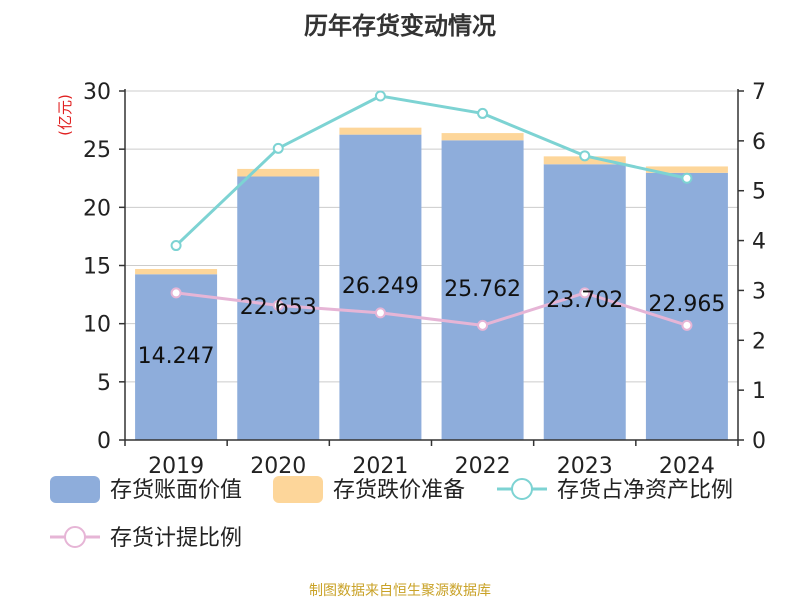 This screenshot has width=800, height=600. What do you see at coordinates (759, 291) in the screenshot?
I see `y-right-tick-label: 3` at bounding box center [759, 291].